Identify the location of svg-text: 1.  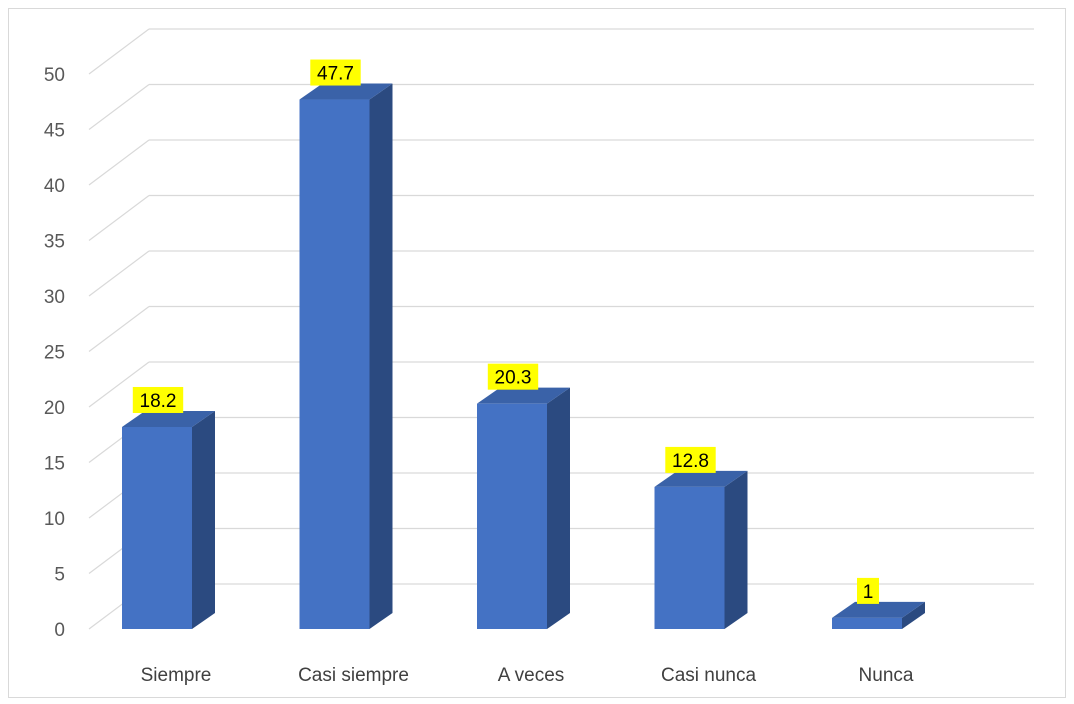
(868, 592).